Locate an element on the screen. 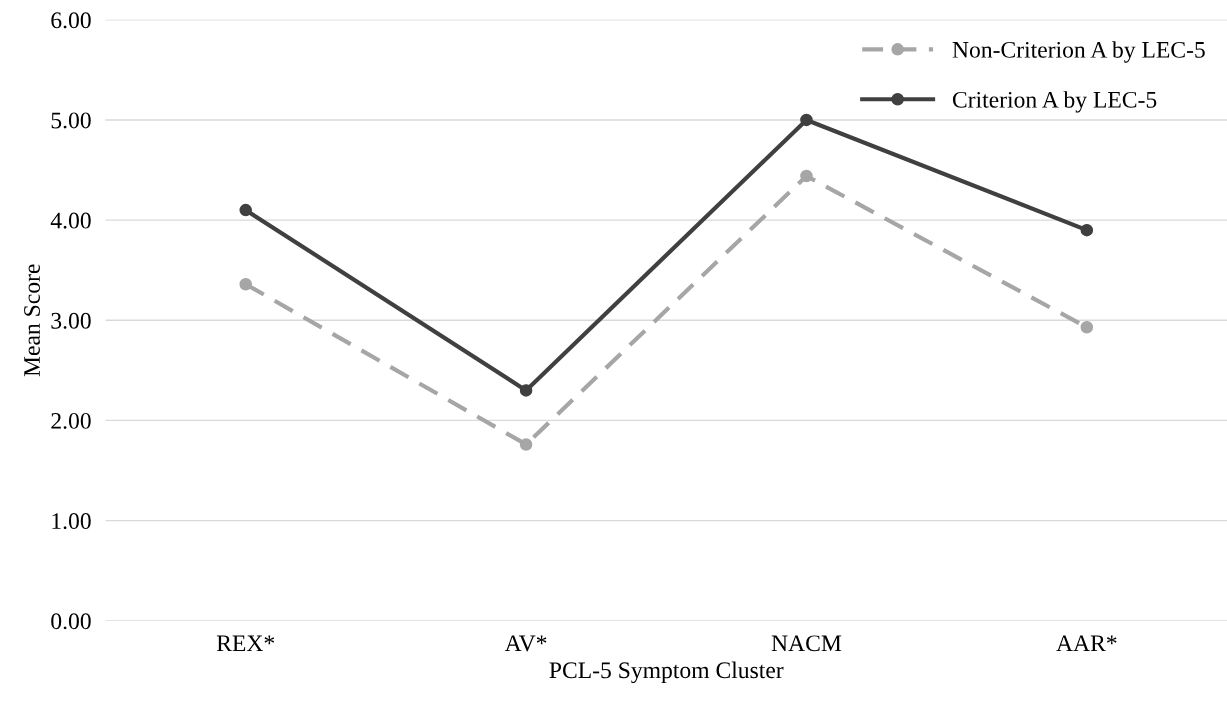 This screenshot has width=1227, height=707. y-axis-title: Mean Score is located at coordinates (32, 320).